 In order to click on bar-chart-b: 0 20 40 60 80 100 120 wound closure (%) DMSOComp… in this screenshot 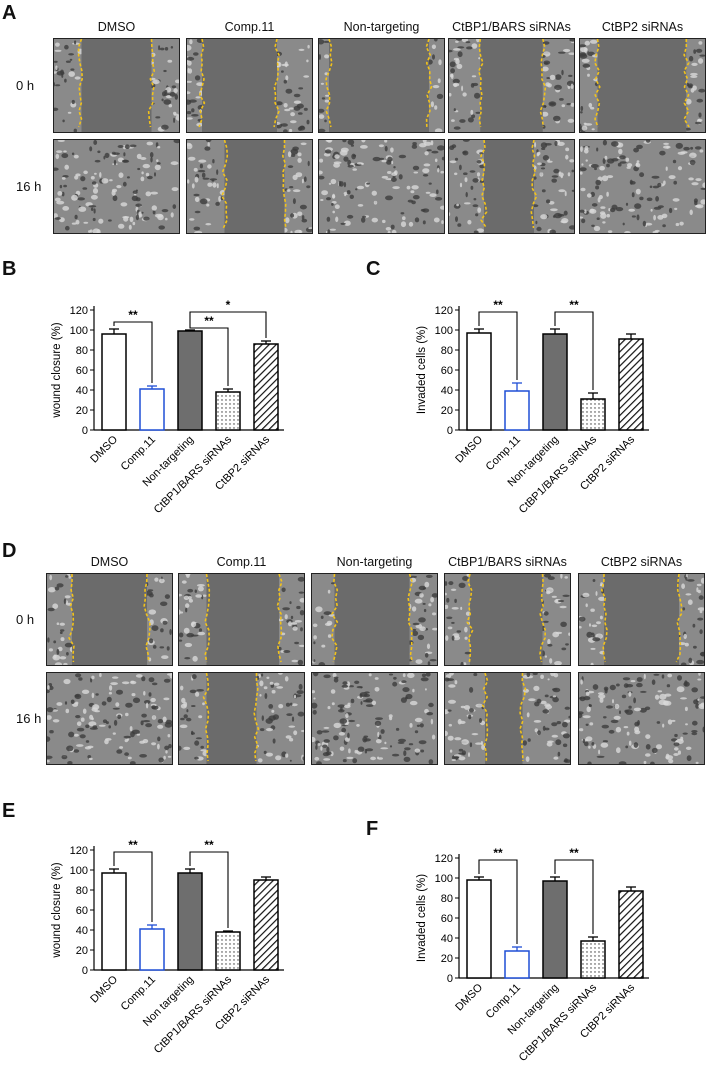, I will do `click(167, 407)`.